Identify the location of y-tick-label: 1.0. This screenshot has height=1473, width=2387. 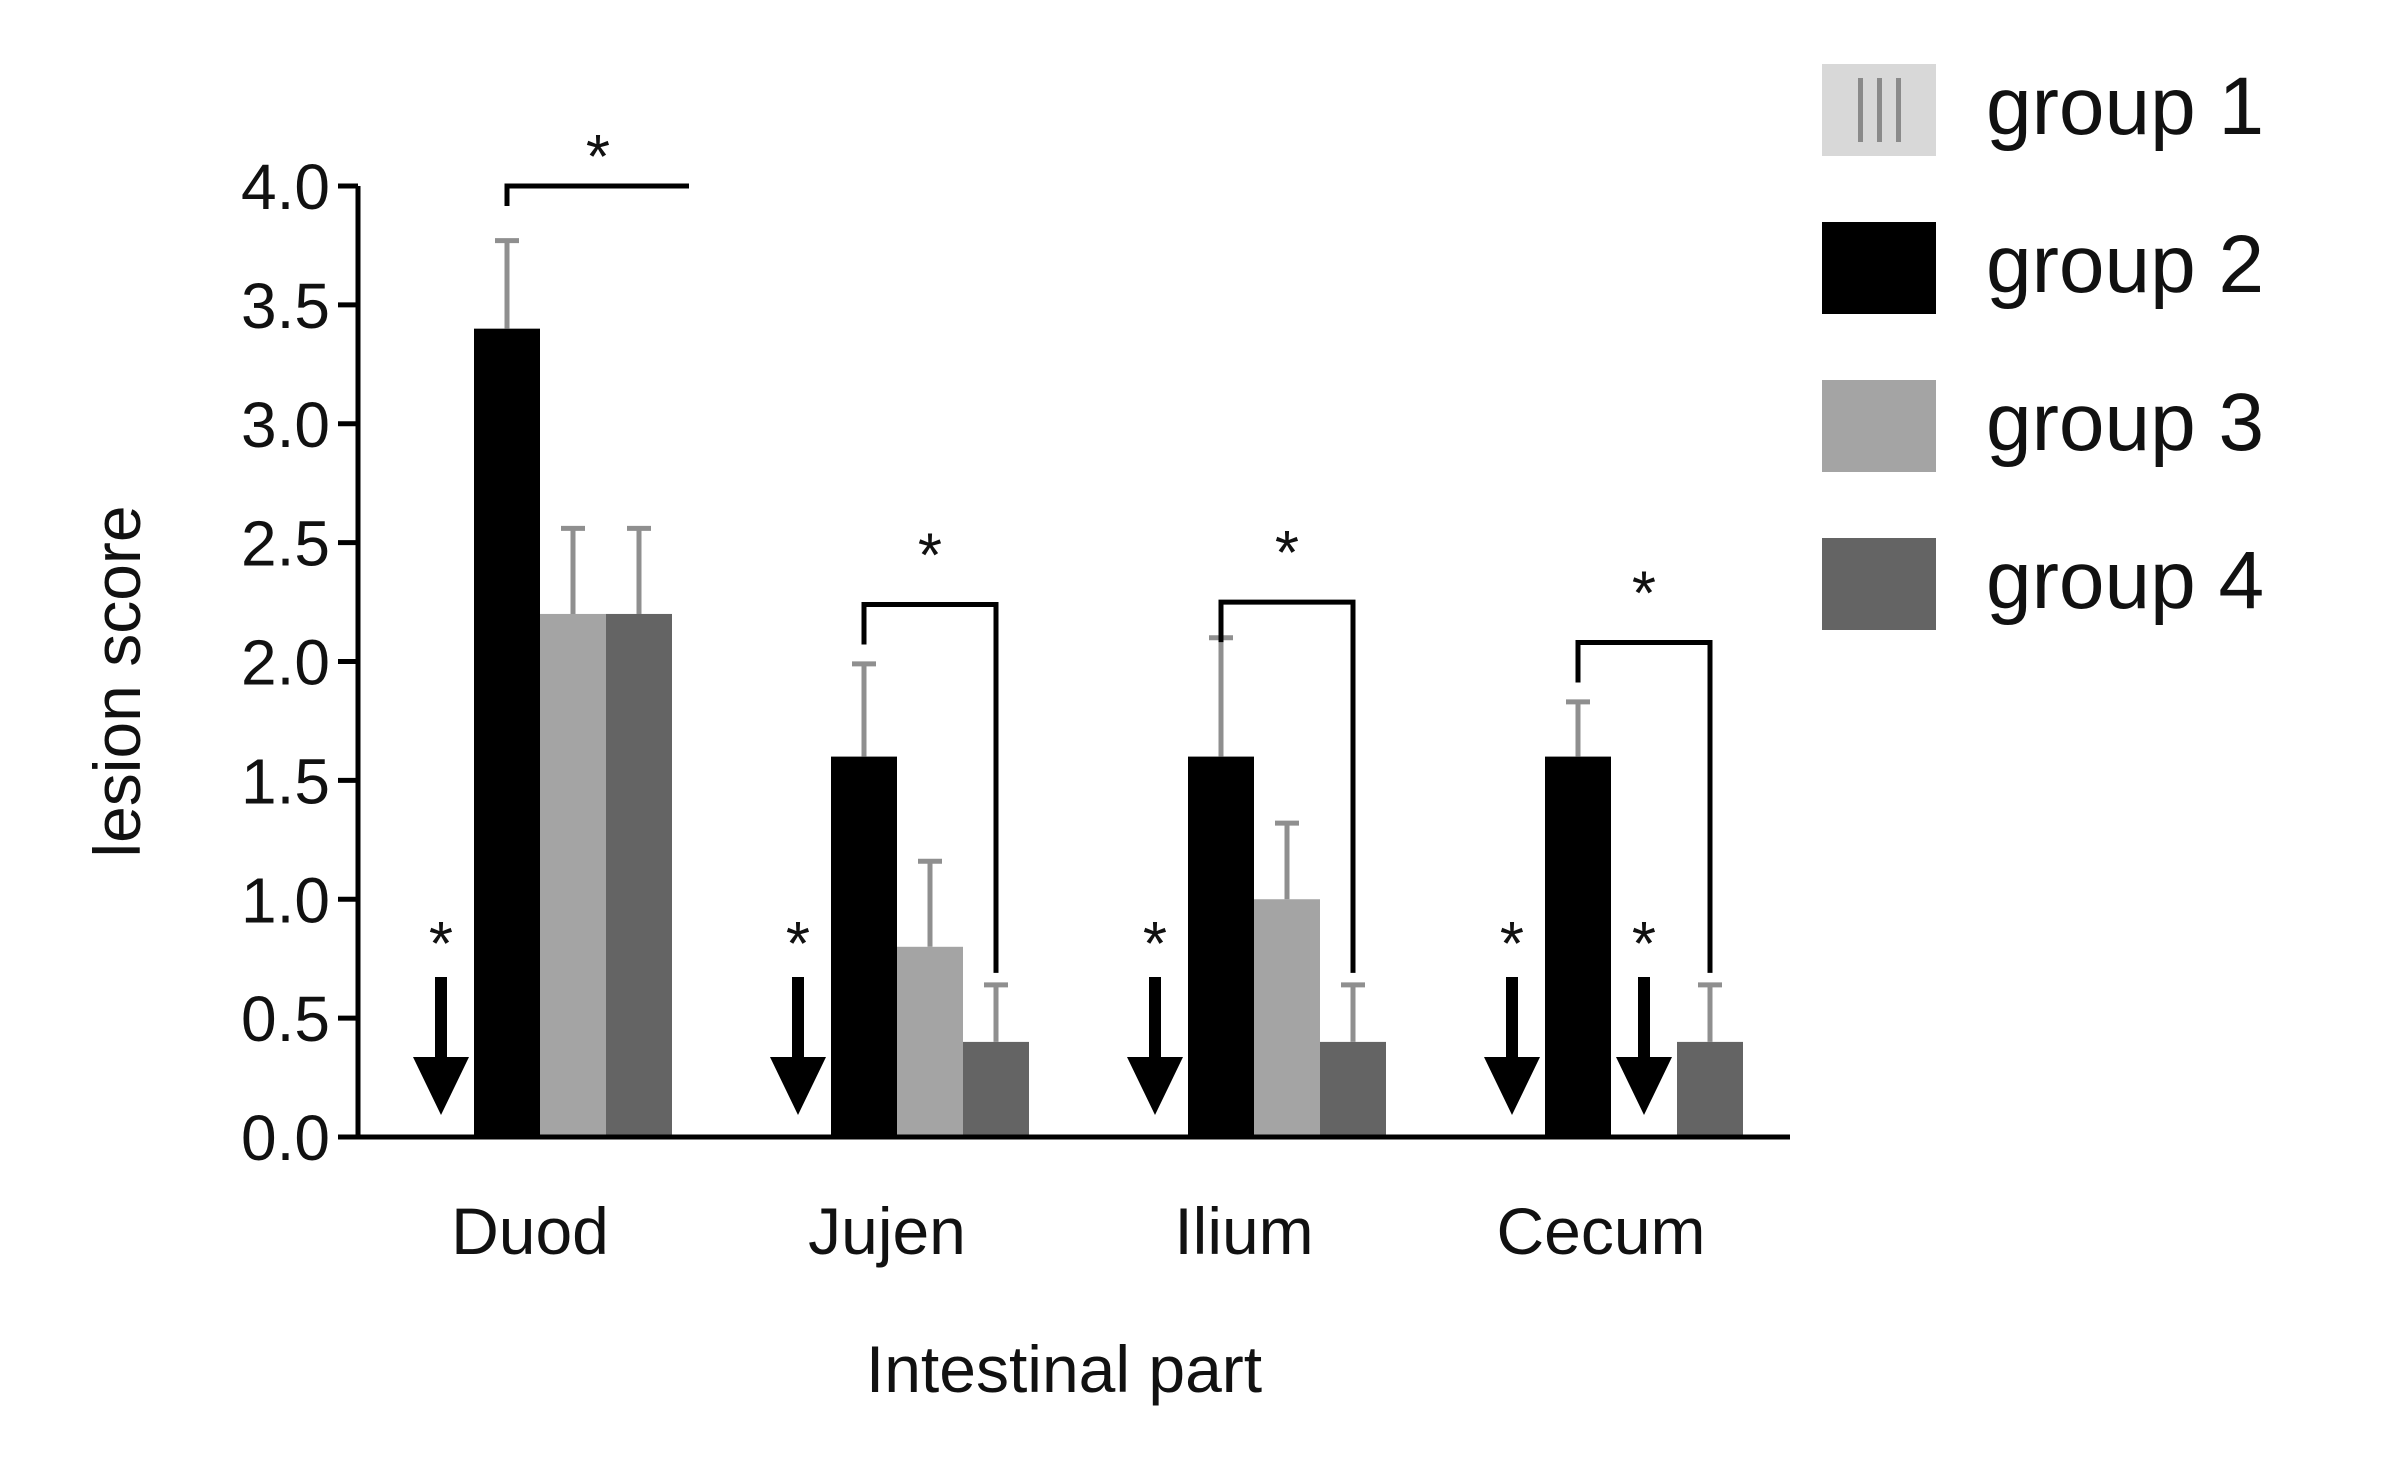
(285, 900).